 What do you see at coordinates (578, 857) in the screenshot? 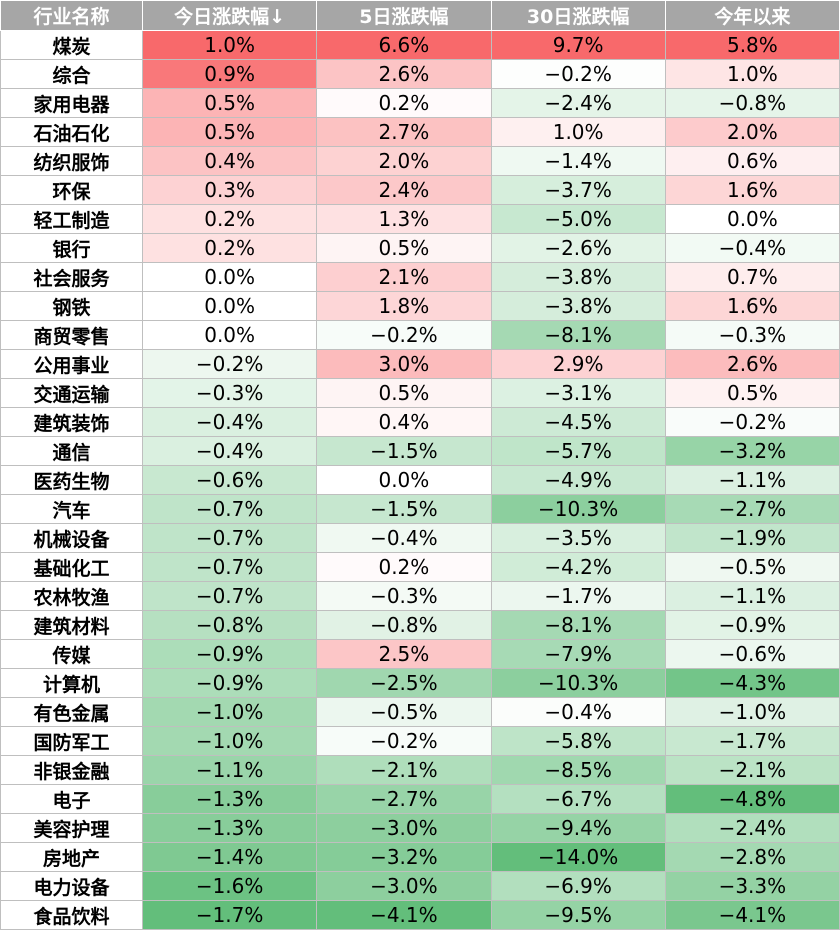
I see `30day-change-cell: −14.0%` at bounding box center [578, 857].